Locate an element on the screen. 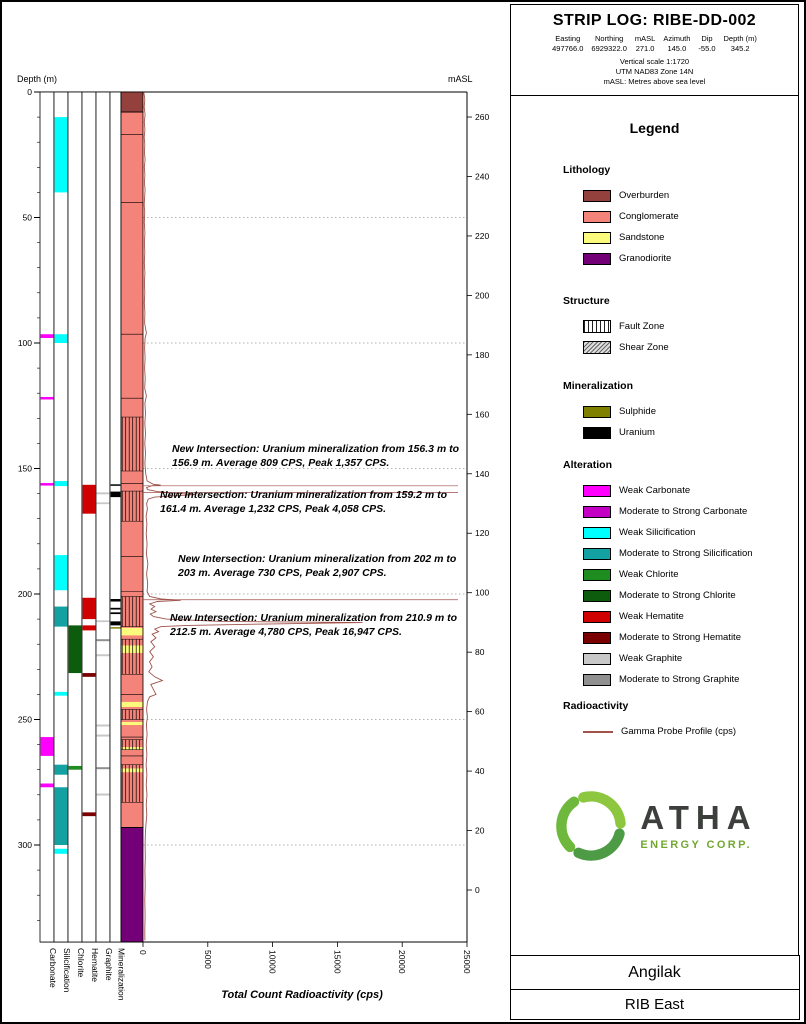 This screenshot has width=806, height=1024. legend-item-label: Moderate to Strong Carbonate is located at coordinates (683, 512).